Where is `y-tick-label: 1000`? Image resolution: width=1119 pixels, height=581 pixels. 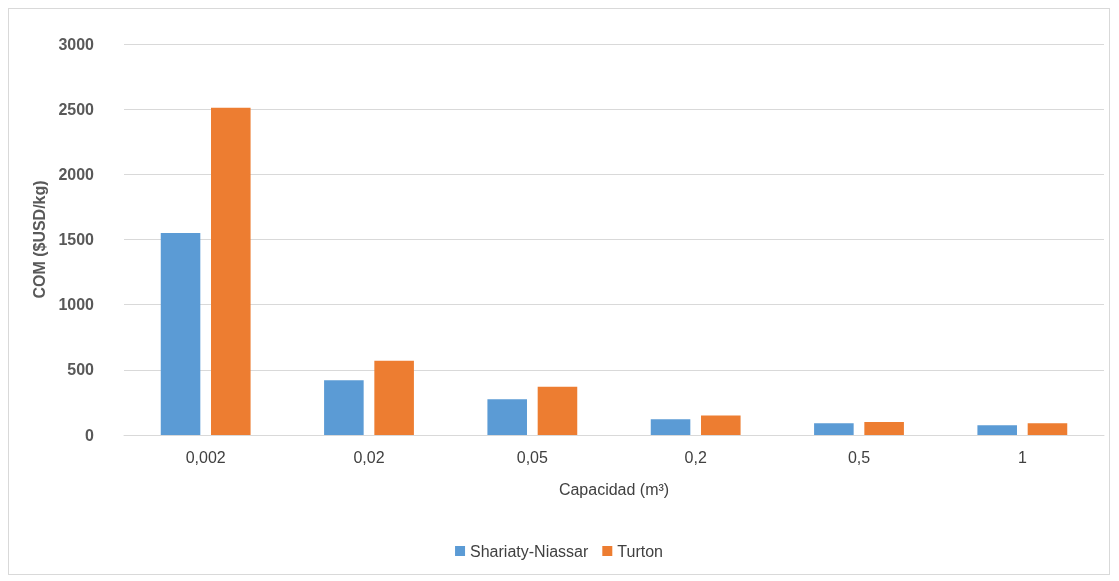 y-tick-label: 1000 is located at coordinates (76, 305).